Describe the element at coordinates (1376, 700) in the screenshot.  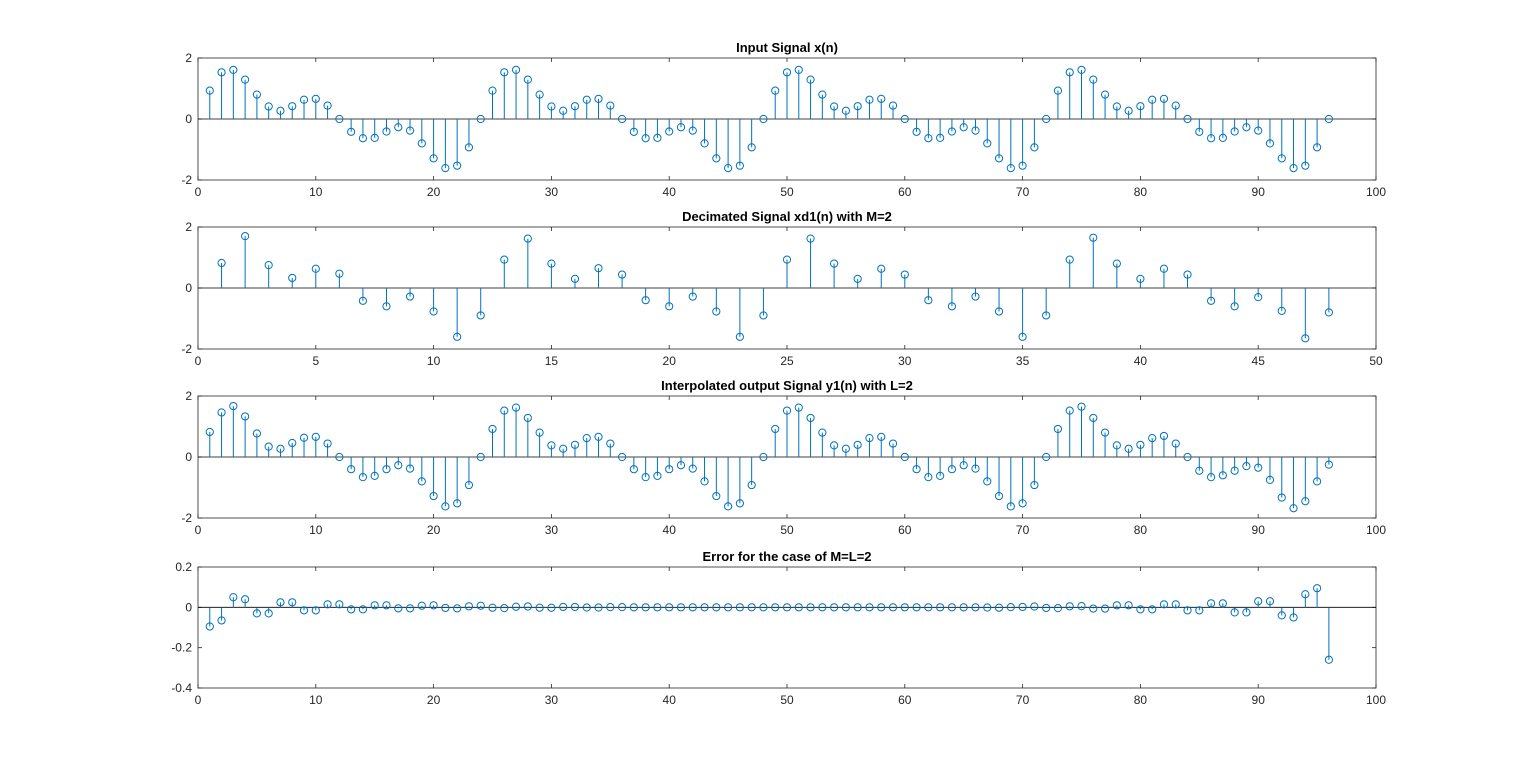
I see `x-tick-label: 100` at that location.